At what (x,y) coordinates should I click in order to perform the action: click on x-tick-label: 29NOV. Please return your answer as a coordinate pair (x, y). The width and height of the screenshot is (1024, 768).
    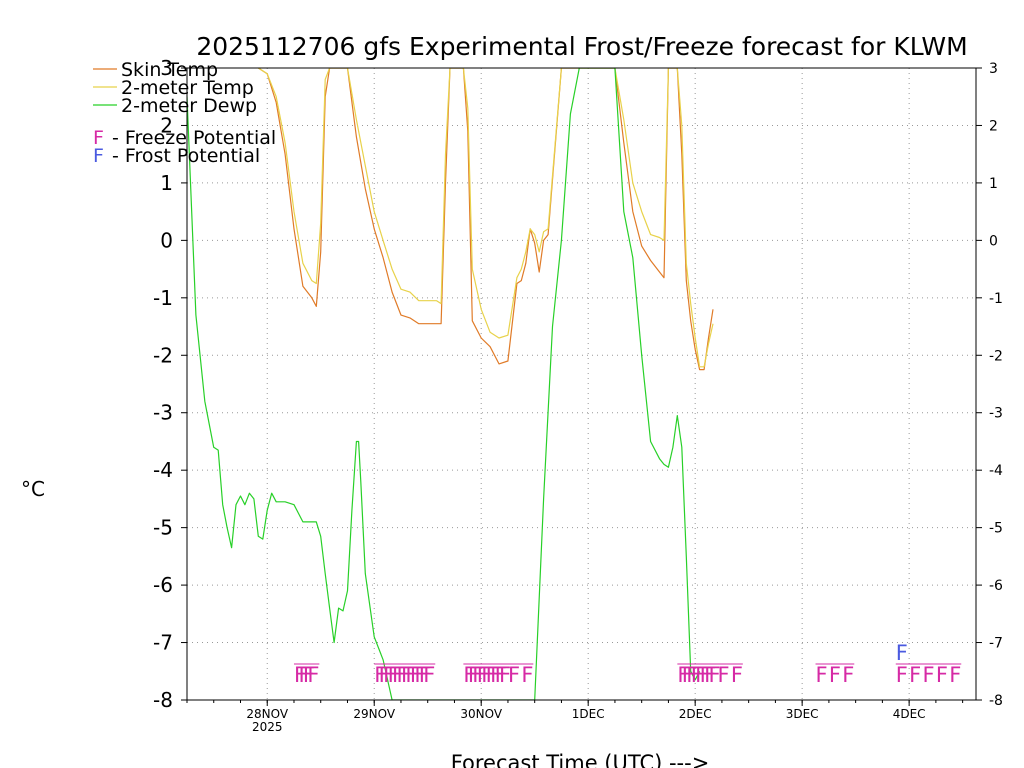
    Looking at the image, I should click on (374, 714).